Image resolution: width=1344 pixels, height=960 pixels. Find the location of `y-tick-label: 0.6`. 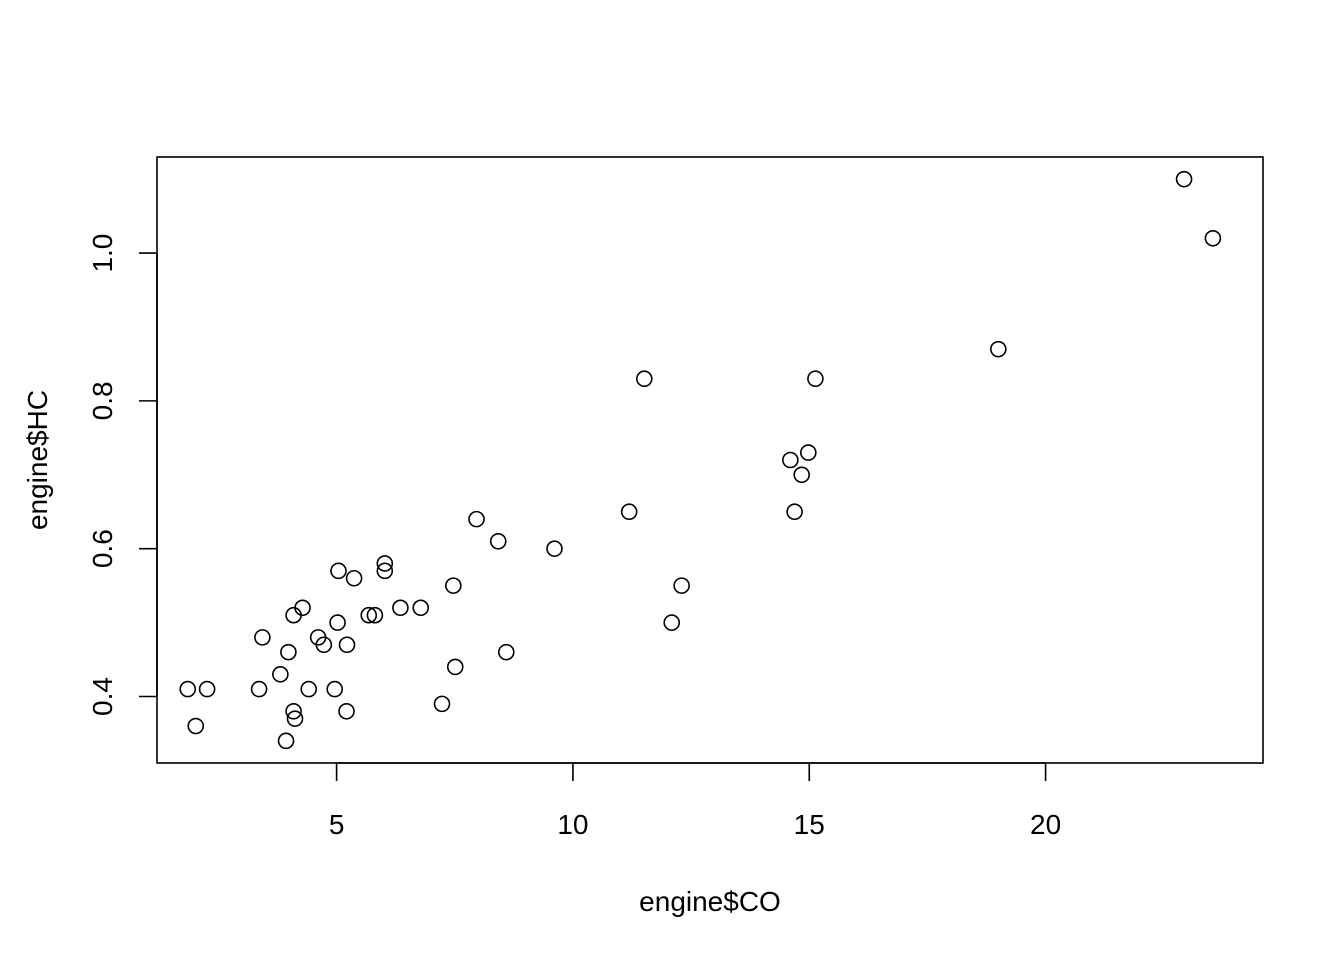

y-tick-label: 0.6 is located at coordinates (102, 548).